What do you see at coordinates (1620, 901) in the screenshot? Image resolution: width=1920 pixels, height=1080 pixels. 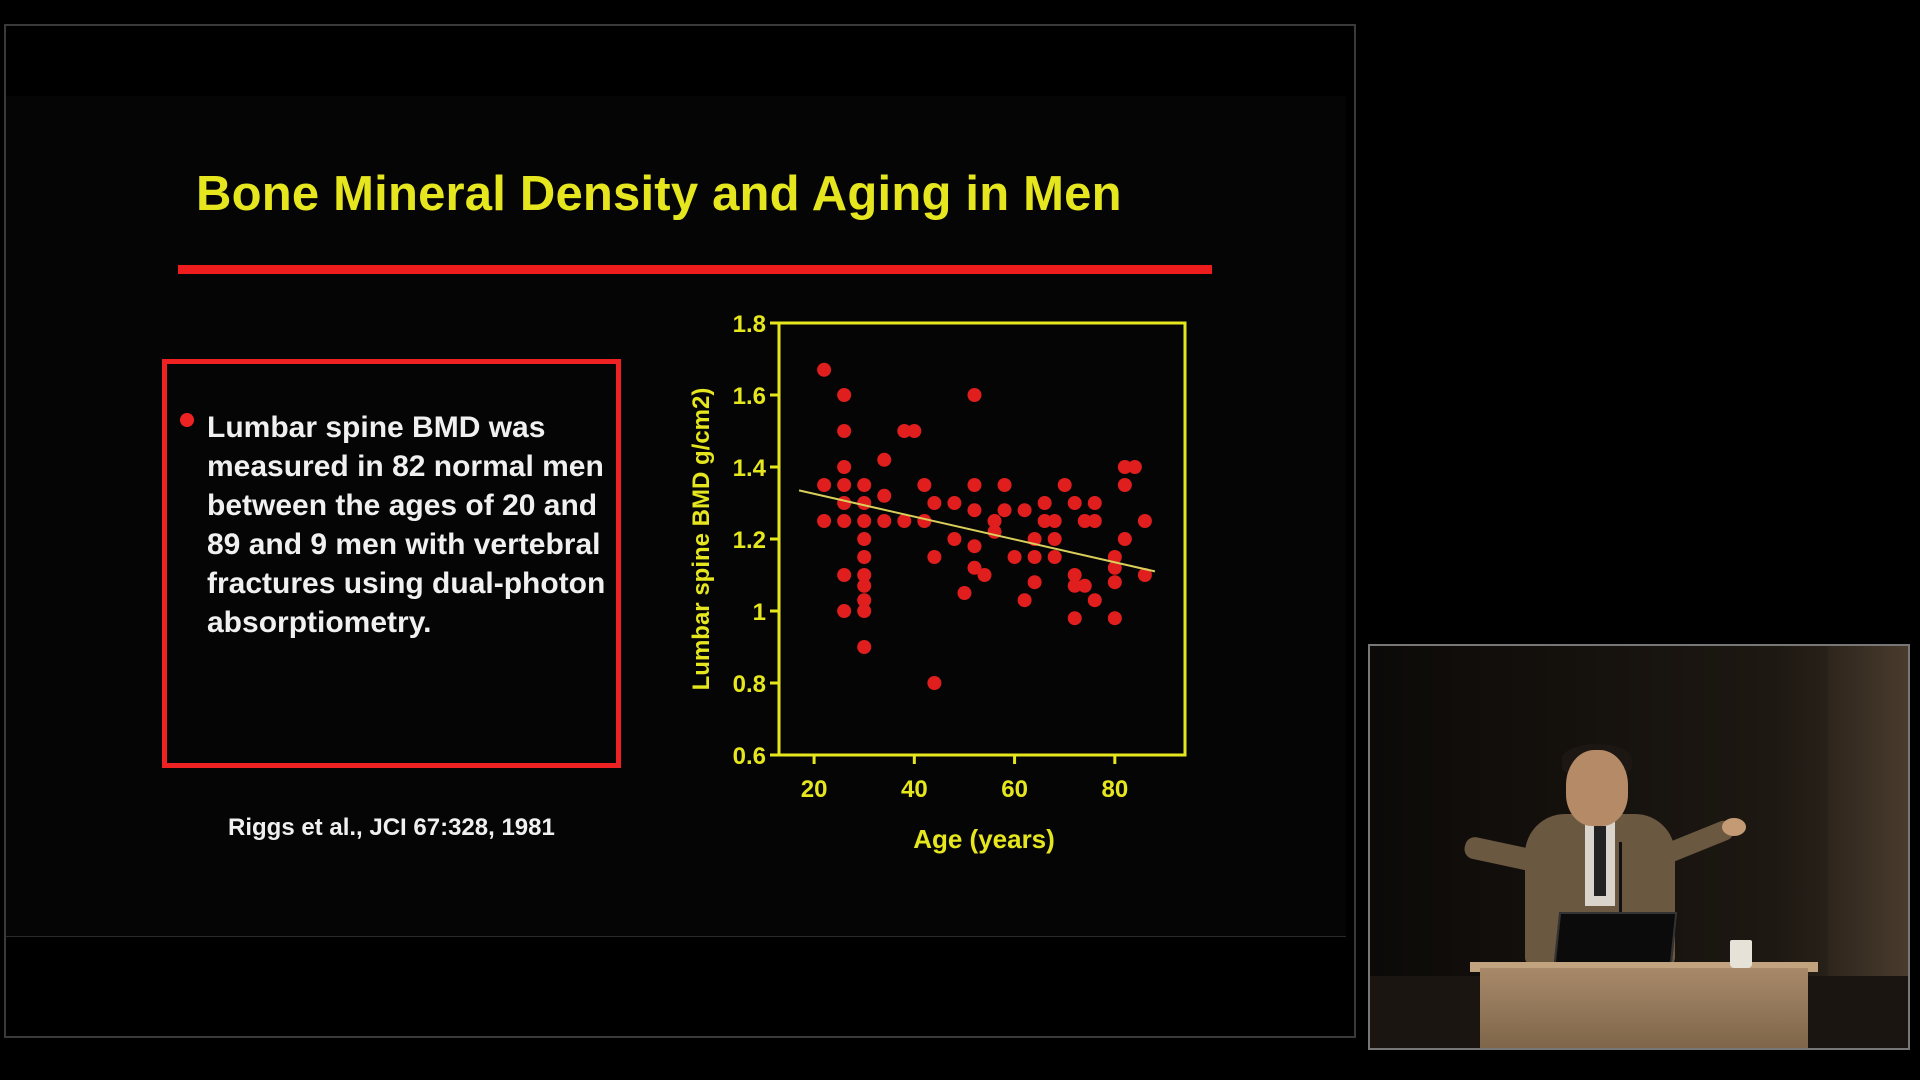 I see `microphone` at bounding box center [1620, 901].